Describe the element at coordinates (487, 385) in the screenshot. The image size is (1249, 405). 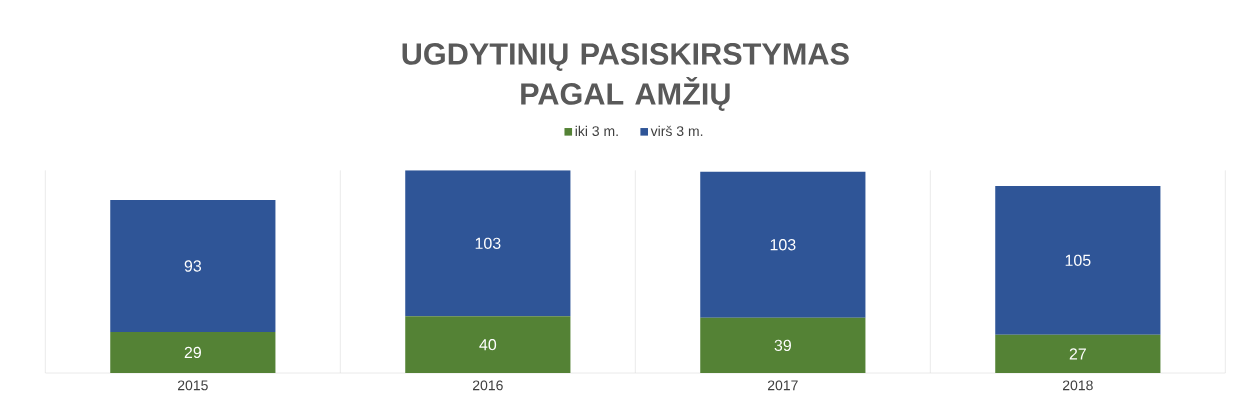
I see `x-tick-label: 2016` at that location.